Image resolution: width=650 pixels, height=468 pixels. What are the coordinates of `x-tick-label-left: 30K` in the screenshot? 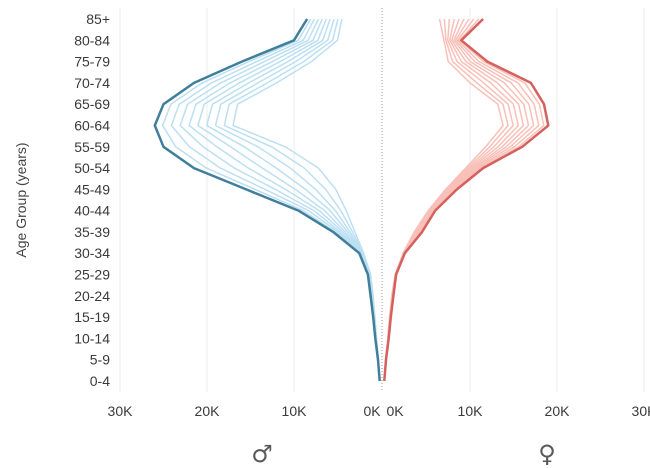 It's located at (121, 411).